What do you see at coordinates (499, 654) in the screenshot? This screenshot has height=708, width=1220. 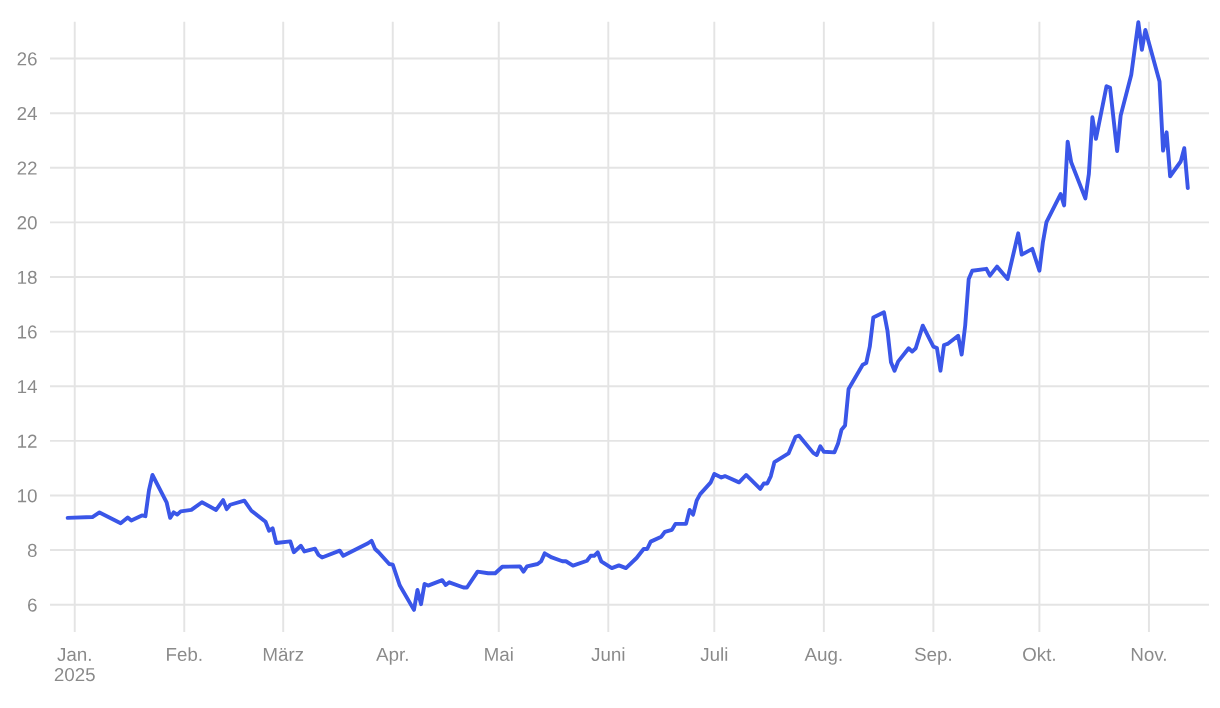 I see `x-tick-label: Mai` at bounding box center [499, 654].